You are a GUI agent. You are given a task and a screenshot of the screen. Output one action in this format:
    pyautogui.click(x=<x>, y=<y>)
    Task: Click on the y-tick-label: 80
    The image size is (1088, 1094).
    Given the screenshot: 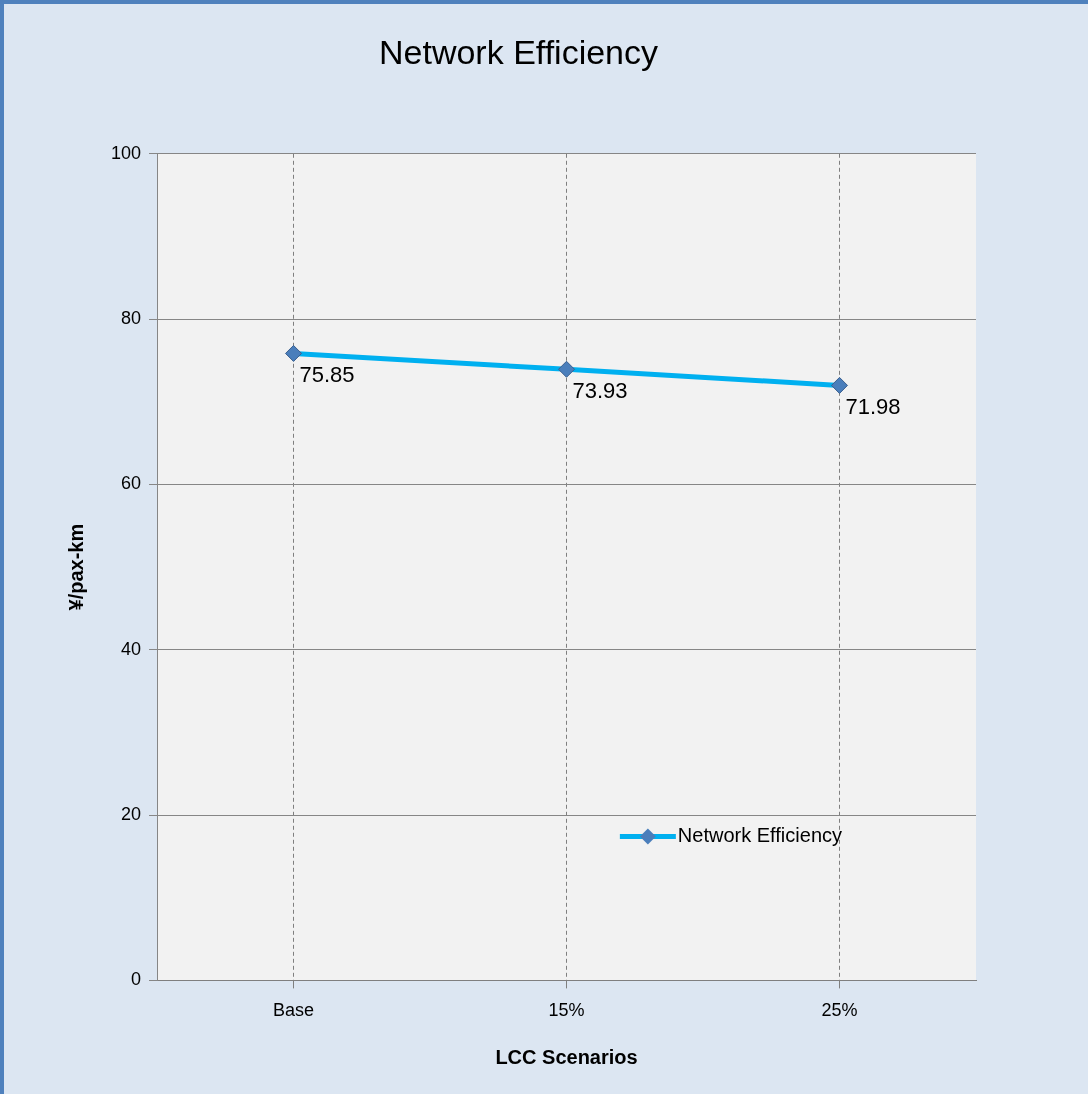 What is the action you would take?
    pyautogui.click(x=131, y=318)
    